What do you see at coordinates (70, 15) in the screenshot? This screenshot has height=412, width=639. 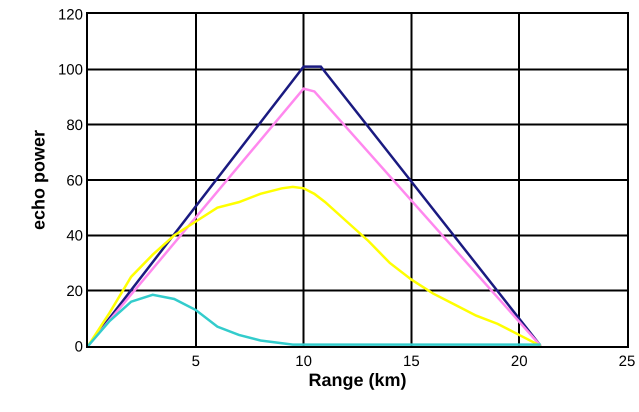 I see `y-tick-label: 120` at bounding box center [70, 15].